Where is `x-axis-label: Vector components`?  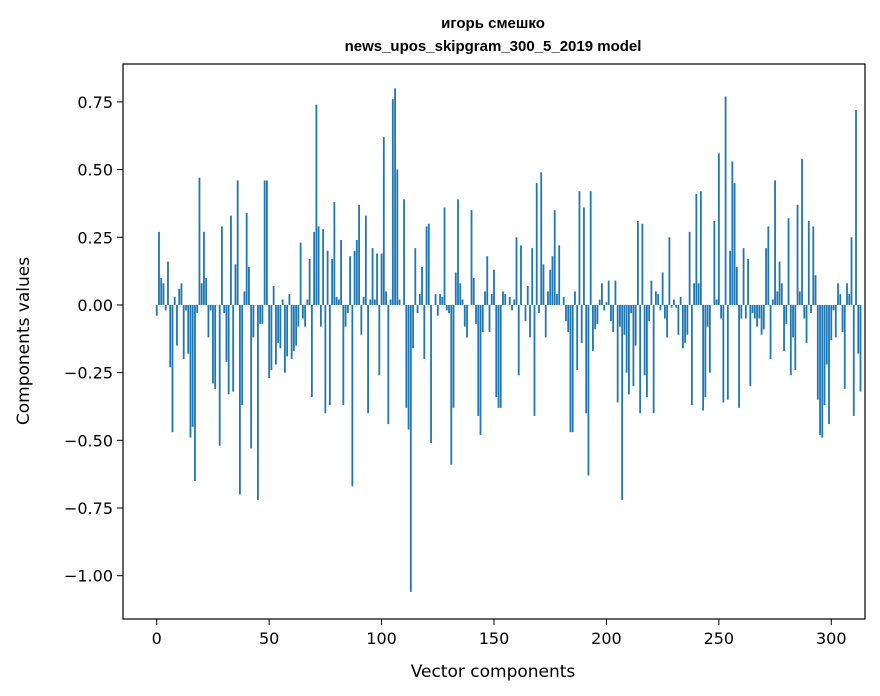 x-axis-label: Vector components is located at coordinates (493, 672).